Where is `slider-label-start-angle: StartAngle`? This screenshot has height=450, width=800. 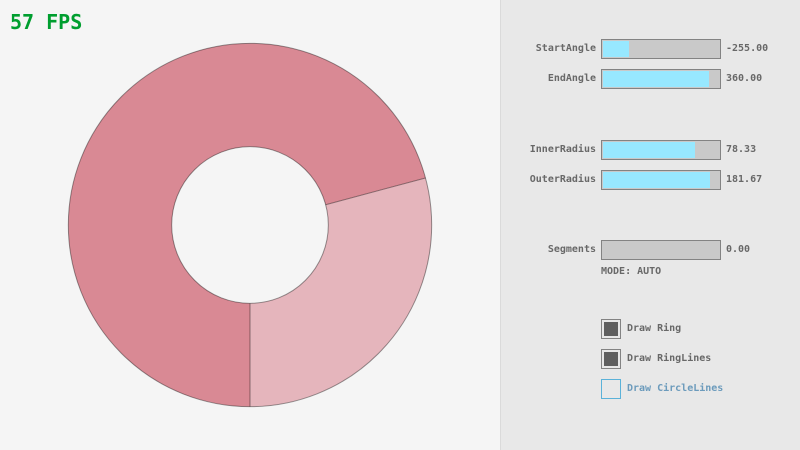 slider-label-start-angle: StartAngle is located at coordinates (565, 48).